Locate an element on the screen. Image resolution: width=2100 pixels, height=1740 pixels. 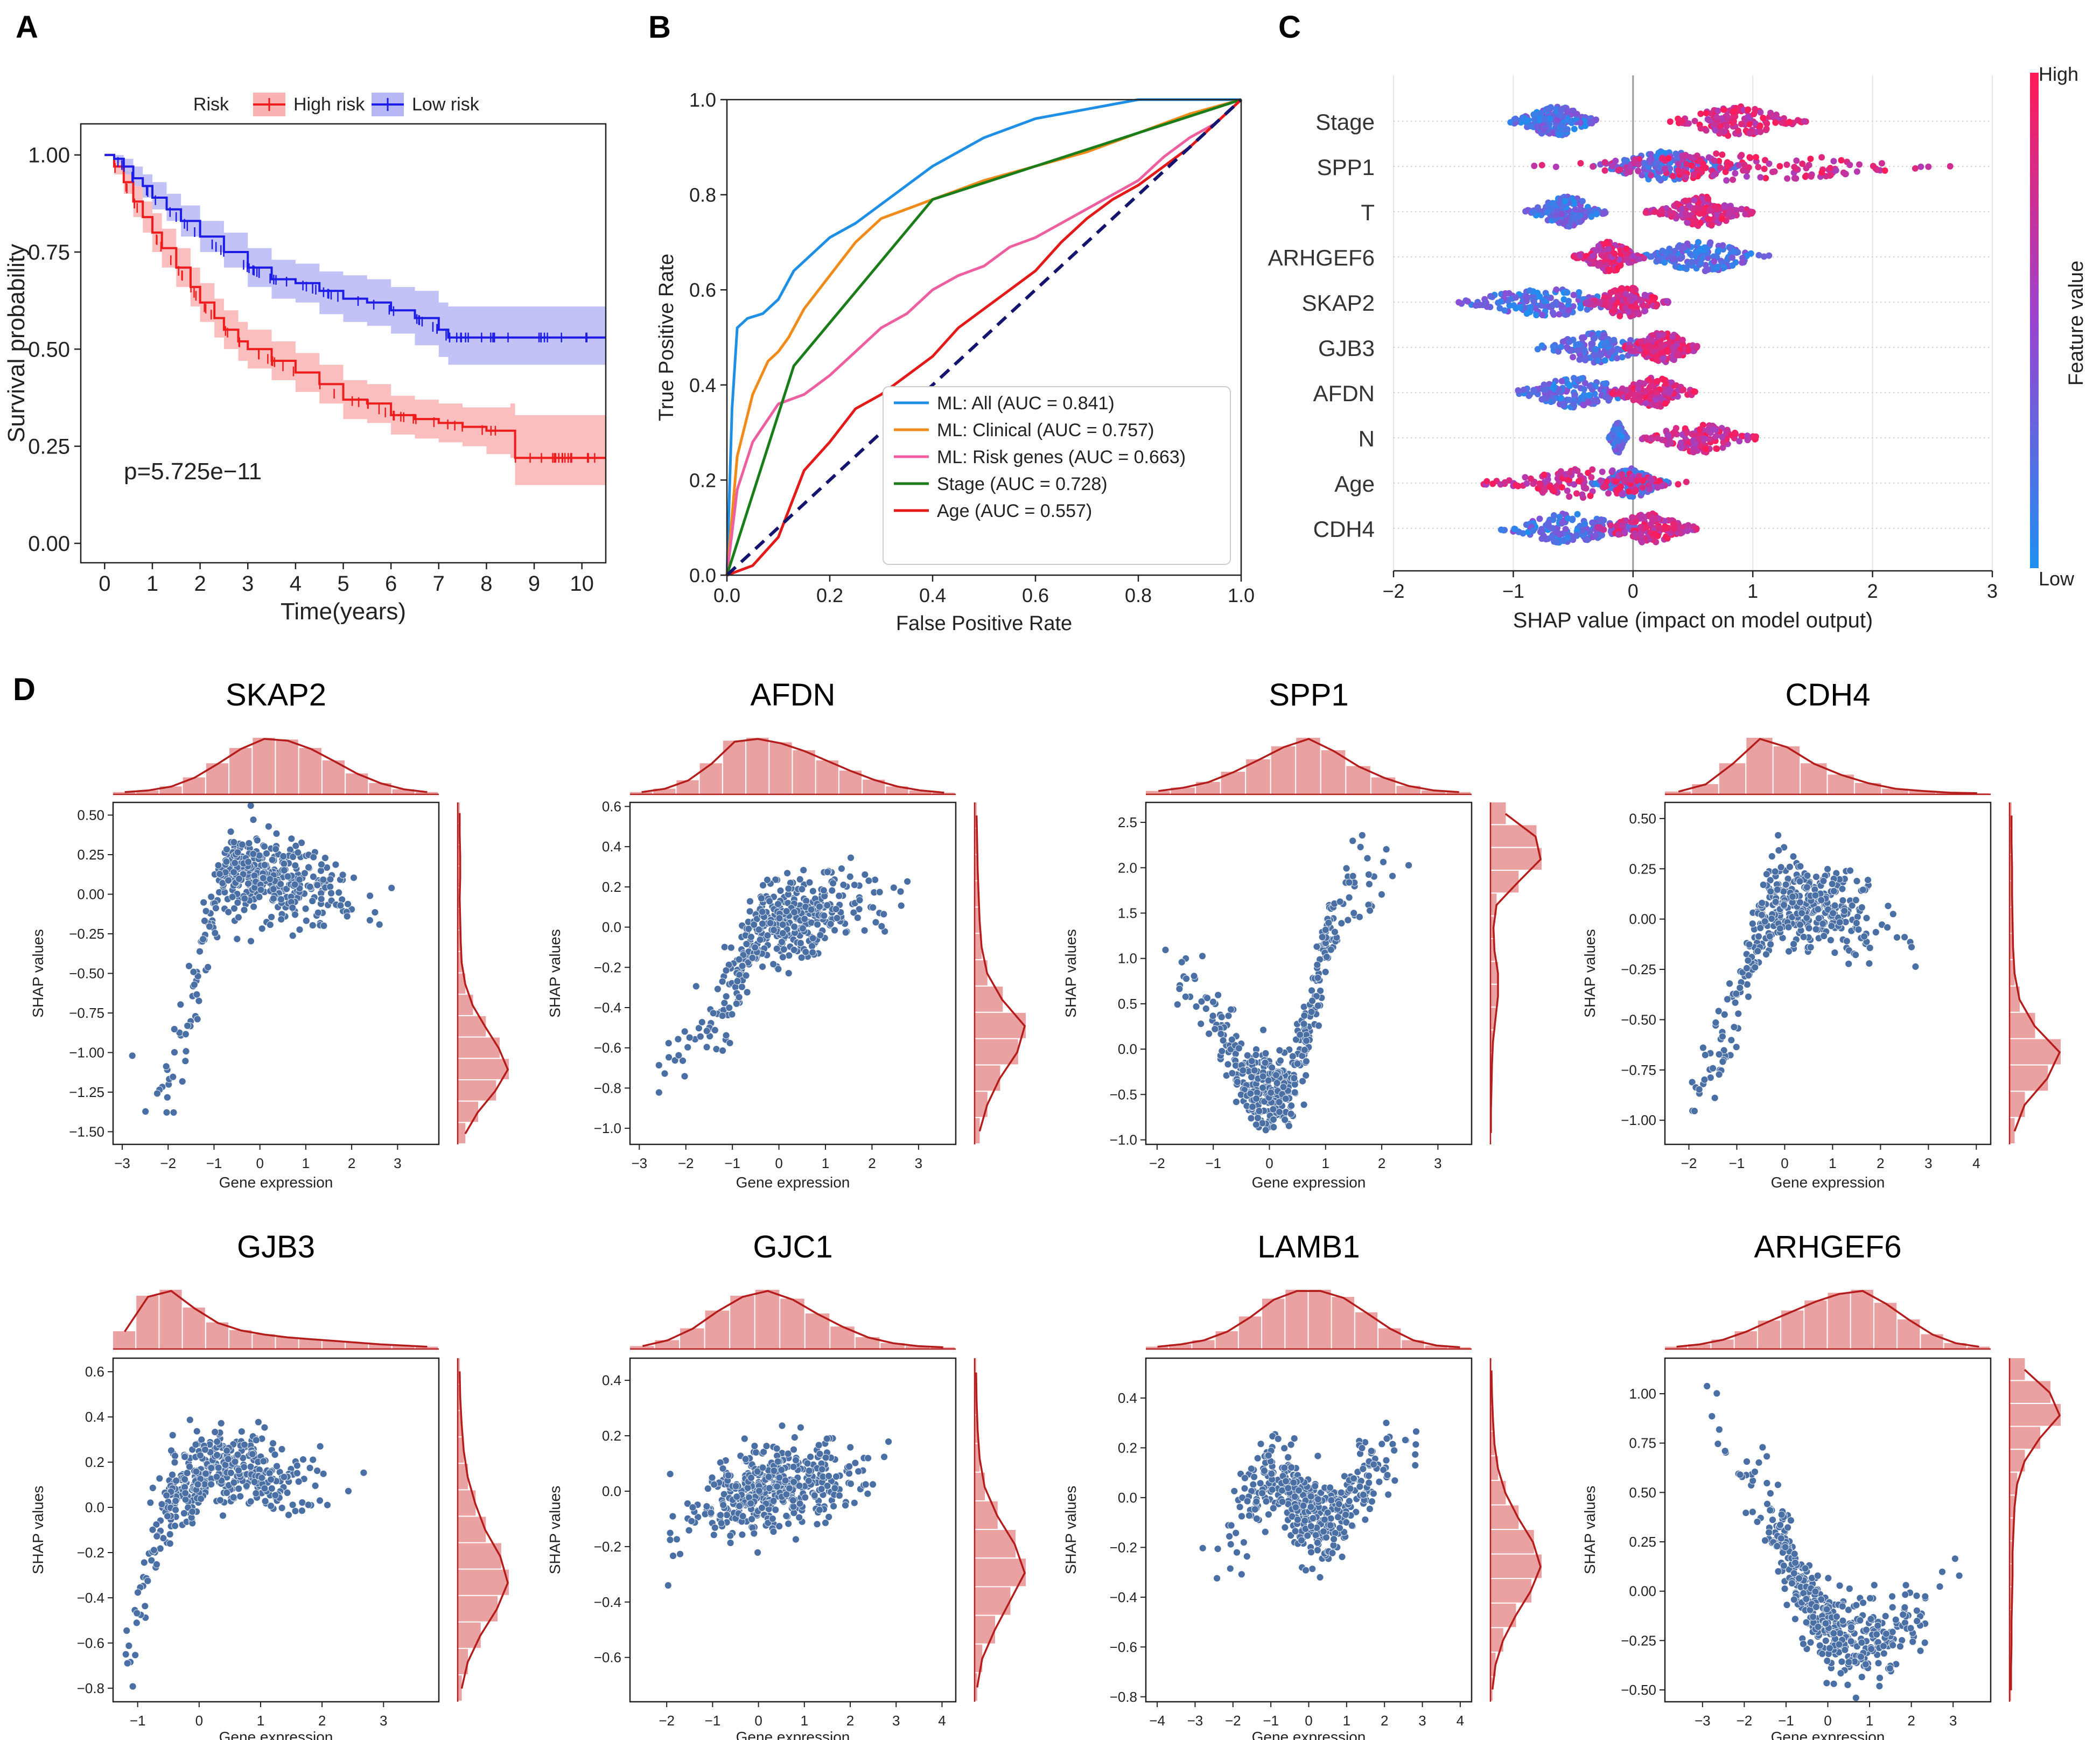
y-tick-label: 2.5 is located at coordinates (1127, 822).